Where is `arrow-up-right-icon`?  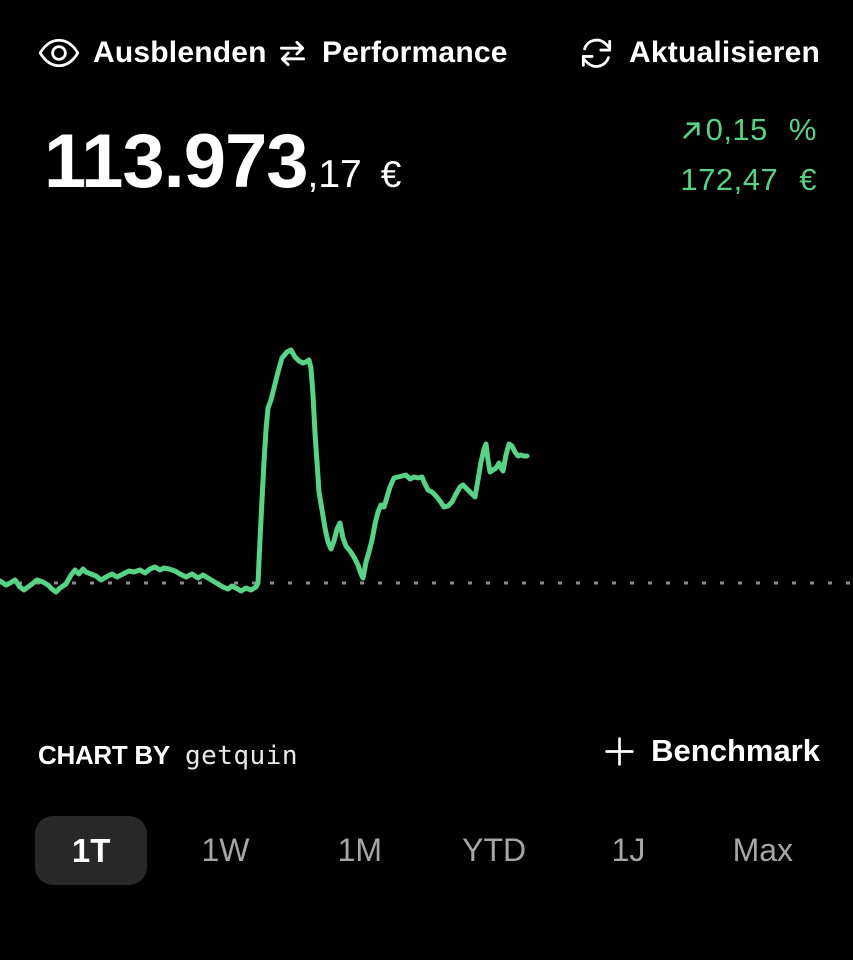 arrow-up-right-icon is located at coordinates (691, 130).